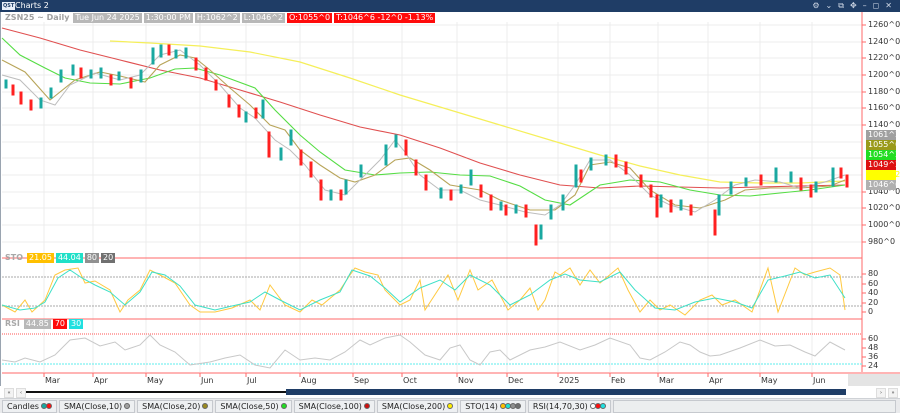  Describe the element at coordinates (410, 380) in the screenshot. I see `time-tick: Oct` at that location.